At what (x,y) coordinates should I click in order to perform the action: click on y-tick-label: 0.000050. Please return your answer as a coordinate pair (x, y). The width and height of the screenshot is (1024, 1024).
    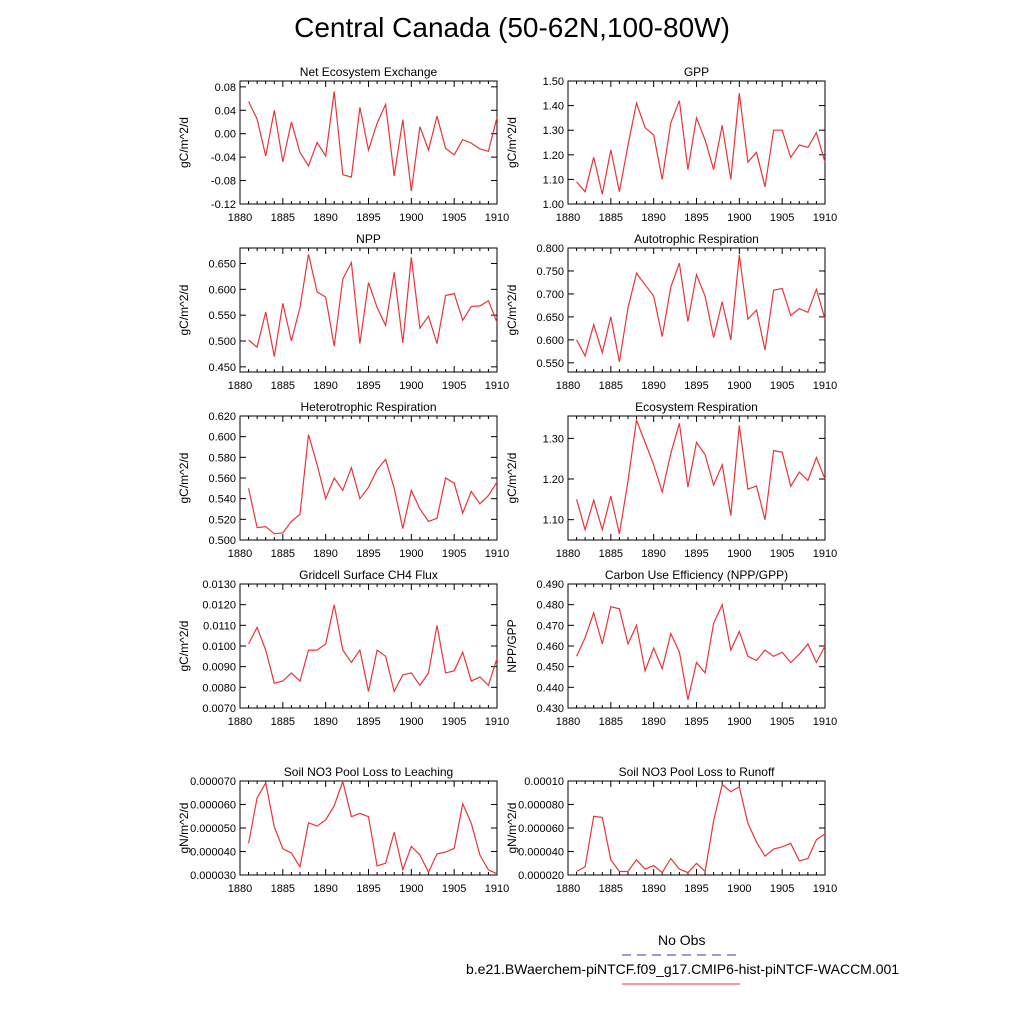
    Looking at the image, I should click on (213, 829).